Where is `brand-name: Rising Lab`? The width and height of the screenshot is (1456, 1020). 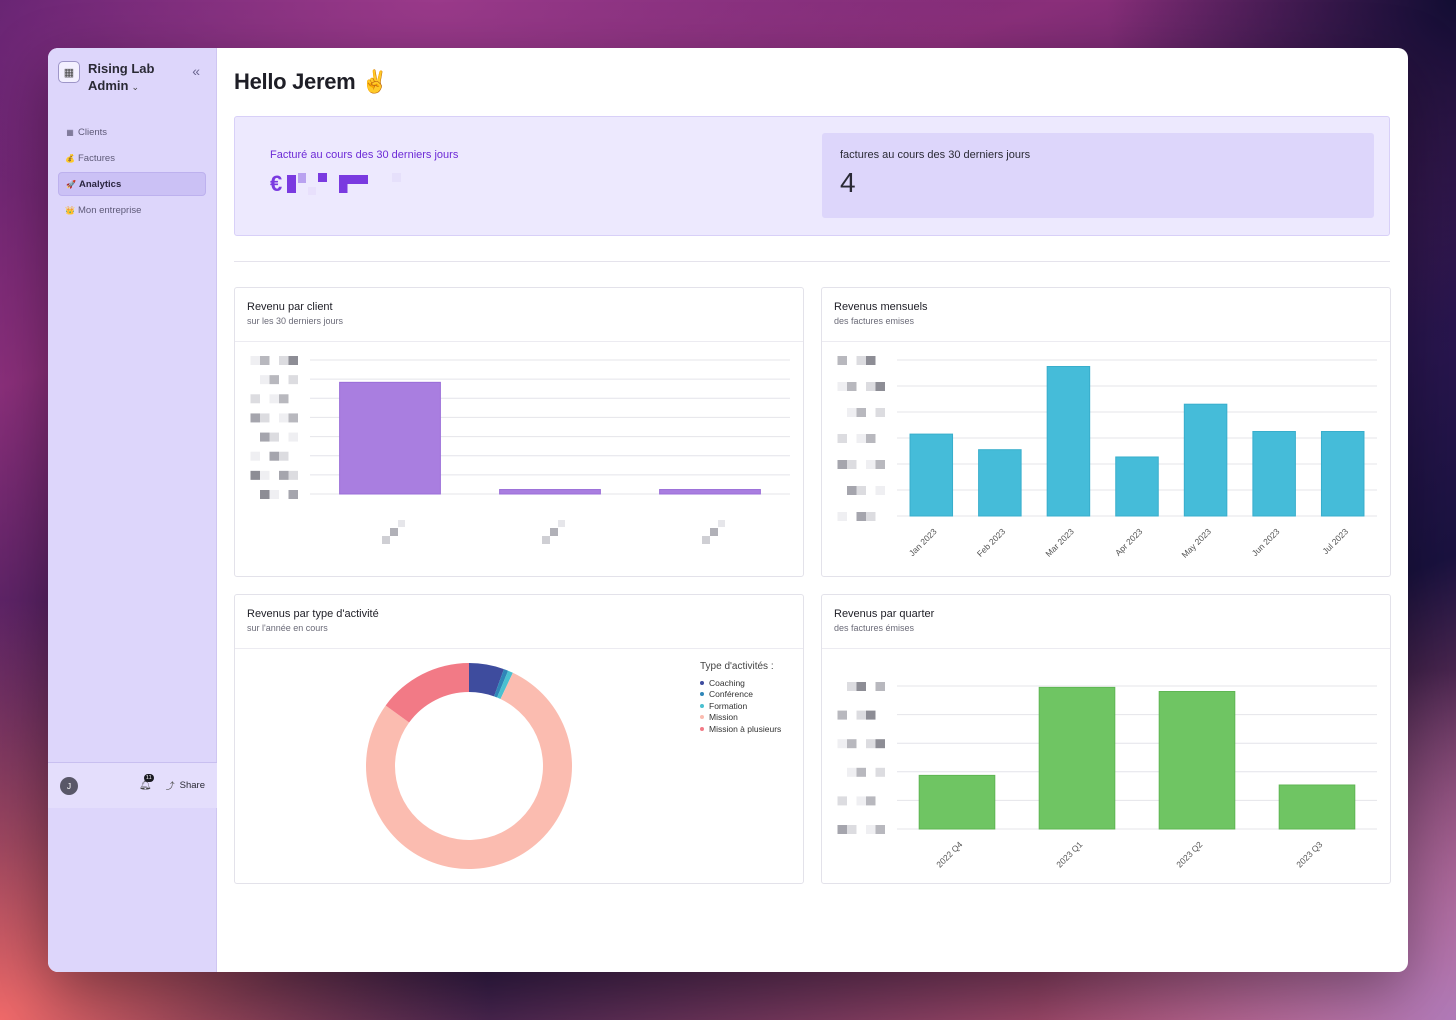
brand-name: Rising Lab is located at coordinates (121, 68).